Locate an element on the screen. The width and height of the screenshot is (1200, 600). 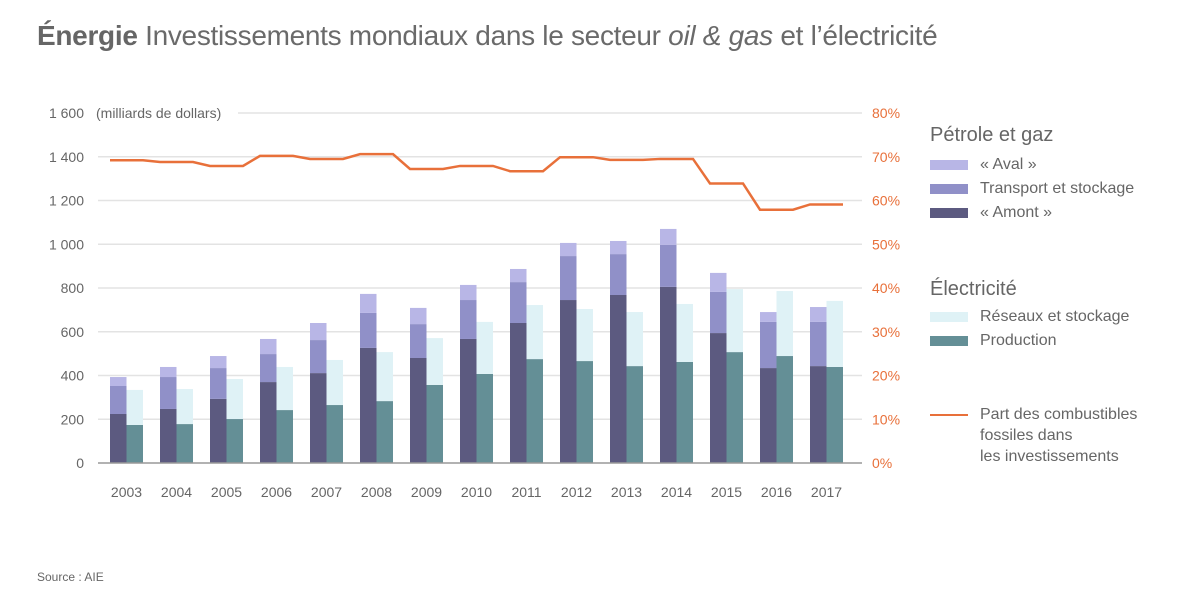
bar-amont-2011 is located at coordinates (518, 393).